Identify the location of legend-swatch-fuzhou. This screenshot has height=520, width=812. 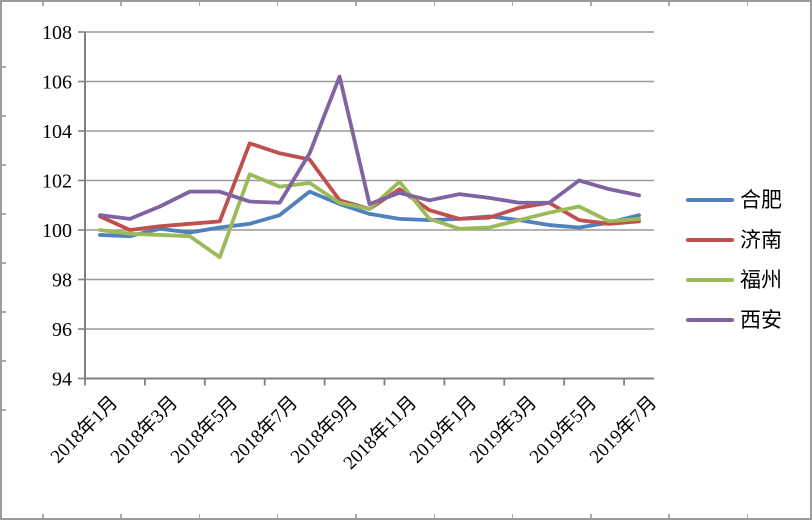
(710, 280).